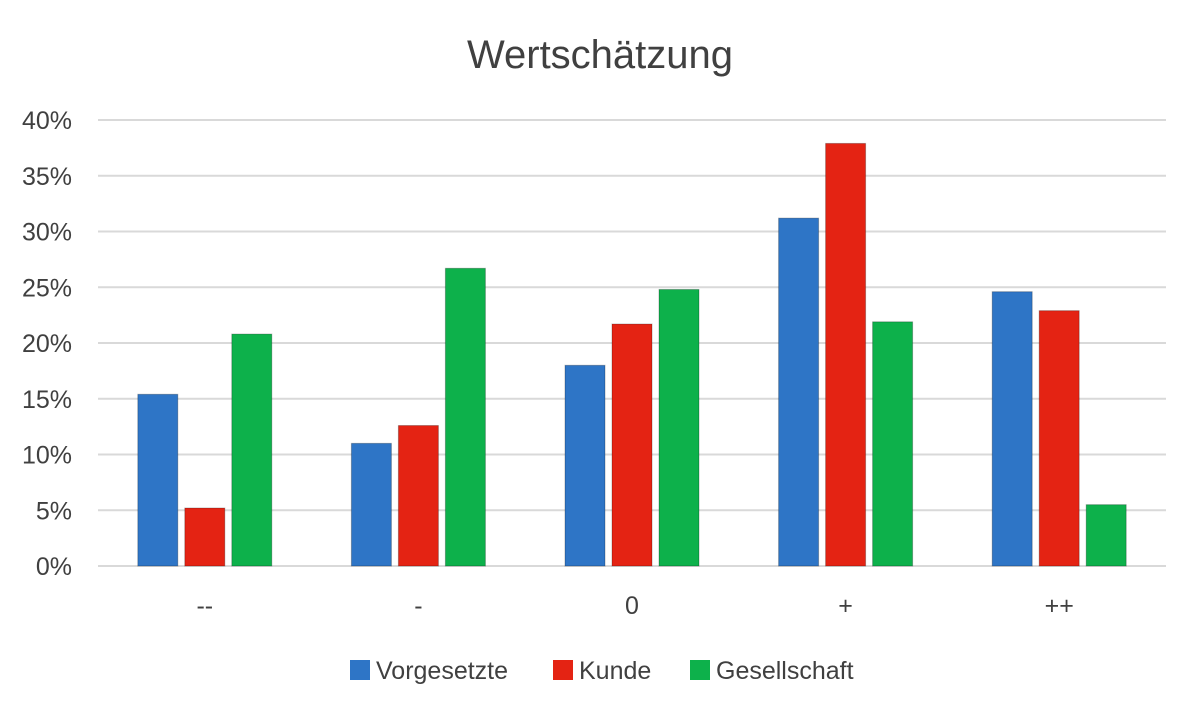 Image resolution: width=1200 pixels, height=724 pixels. I want to click on legend-label: Kunde, so click(615, 671).